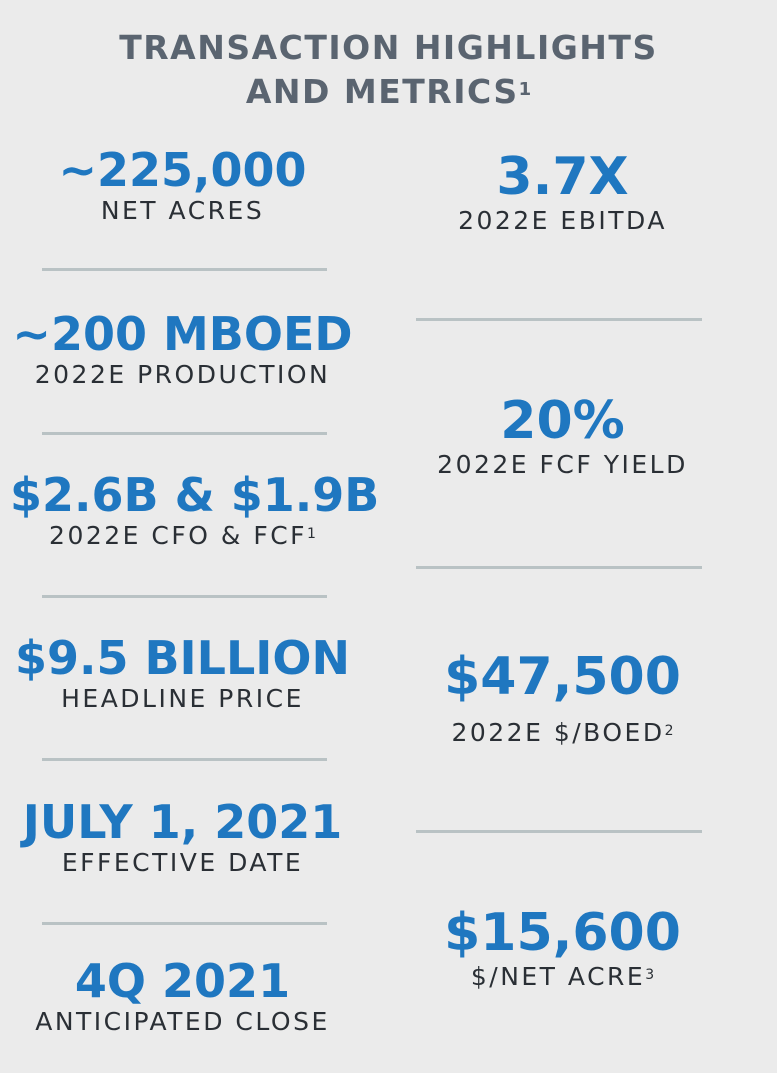 The image size is (777, 1073). I want to click on metric-value: ~225,000, so click(182, 170).